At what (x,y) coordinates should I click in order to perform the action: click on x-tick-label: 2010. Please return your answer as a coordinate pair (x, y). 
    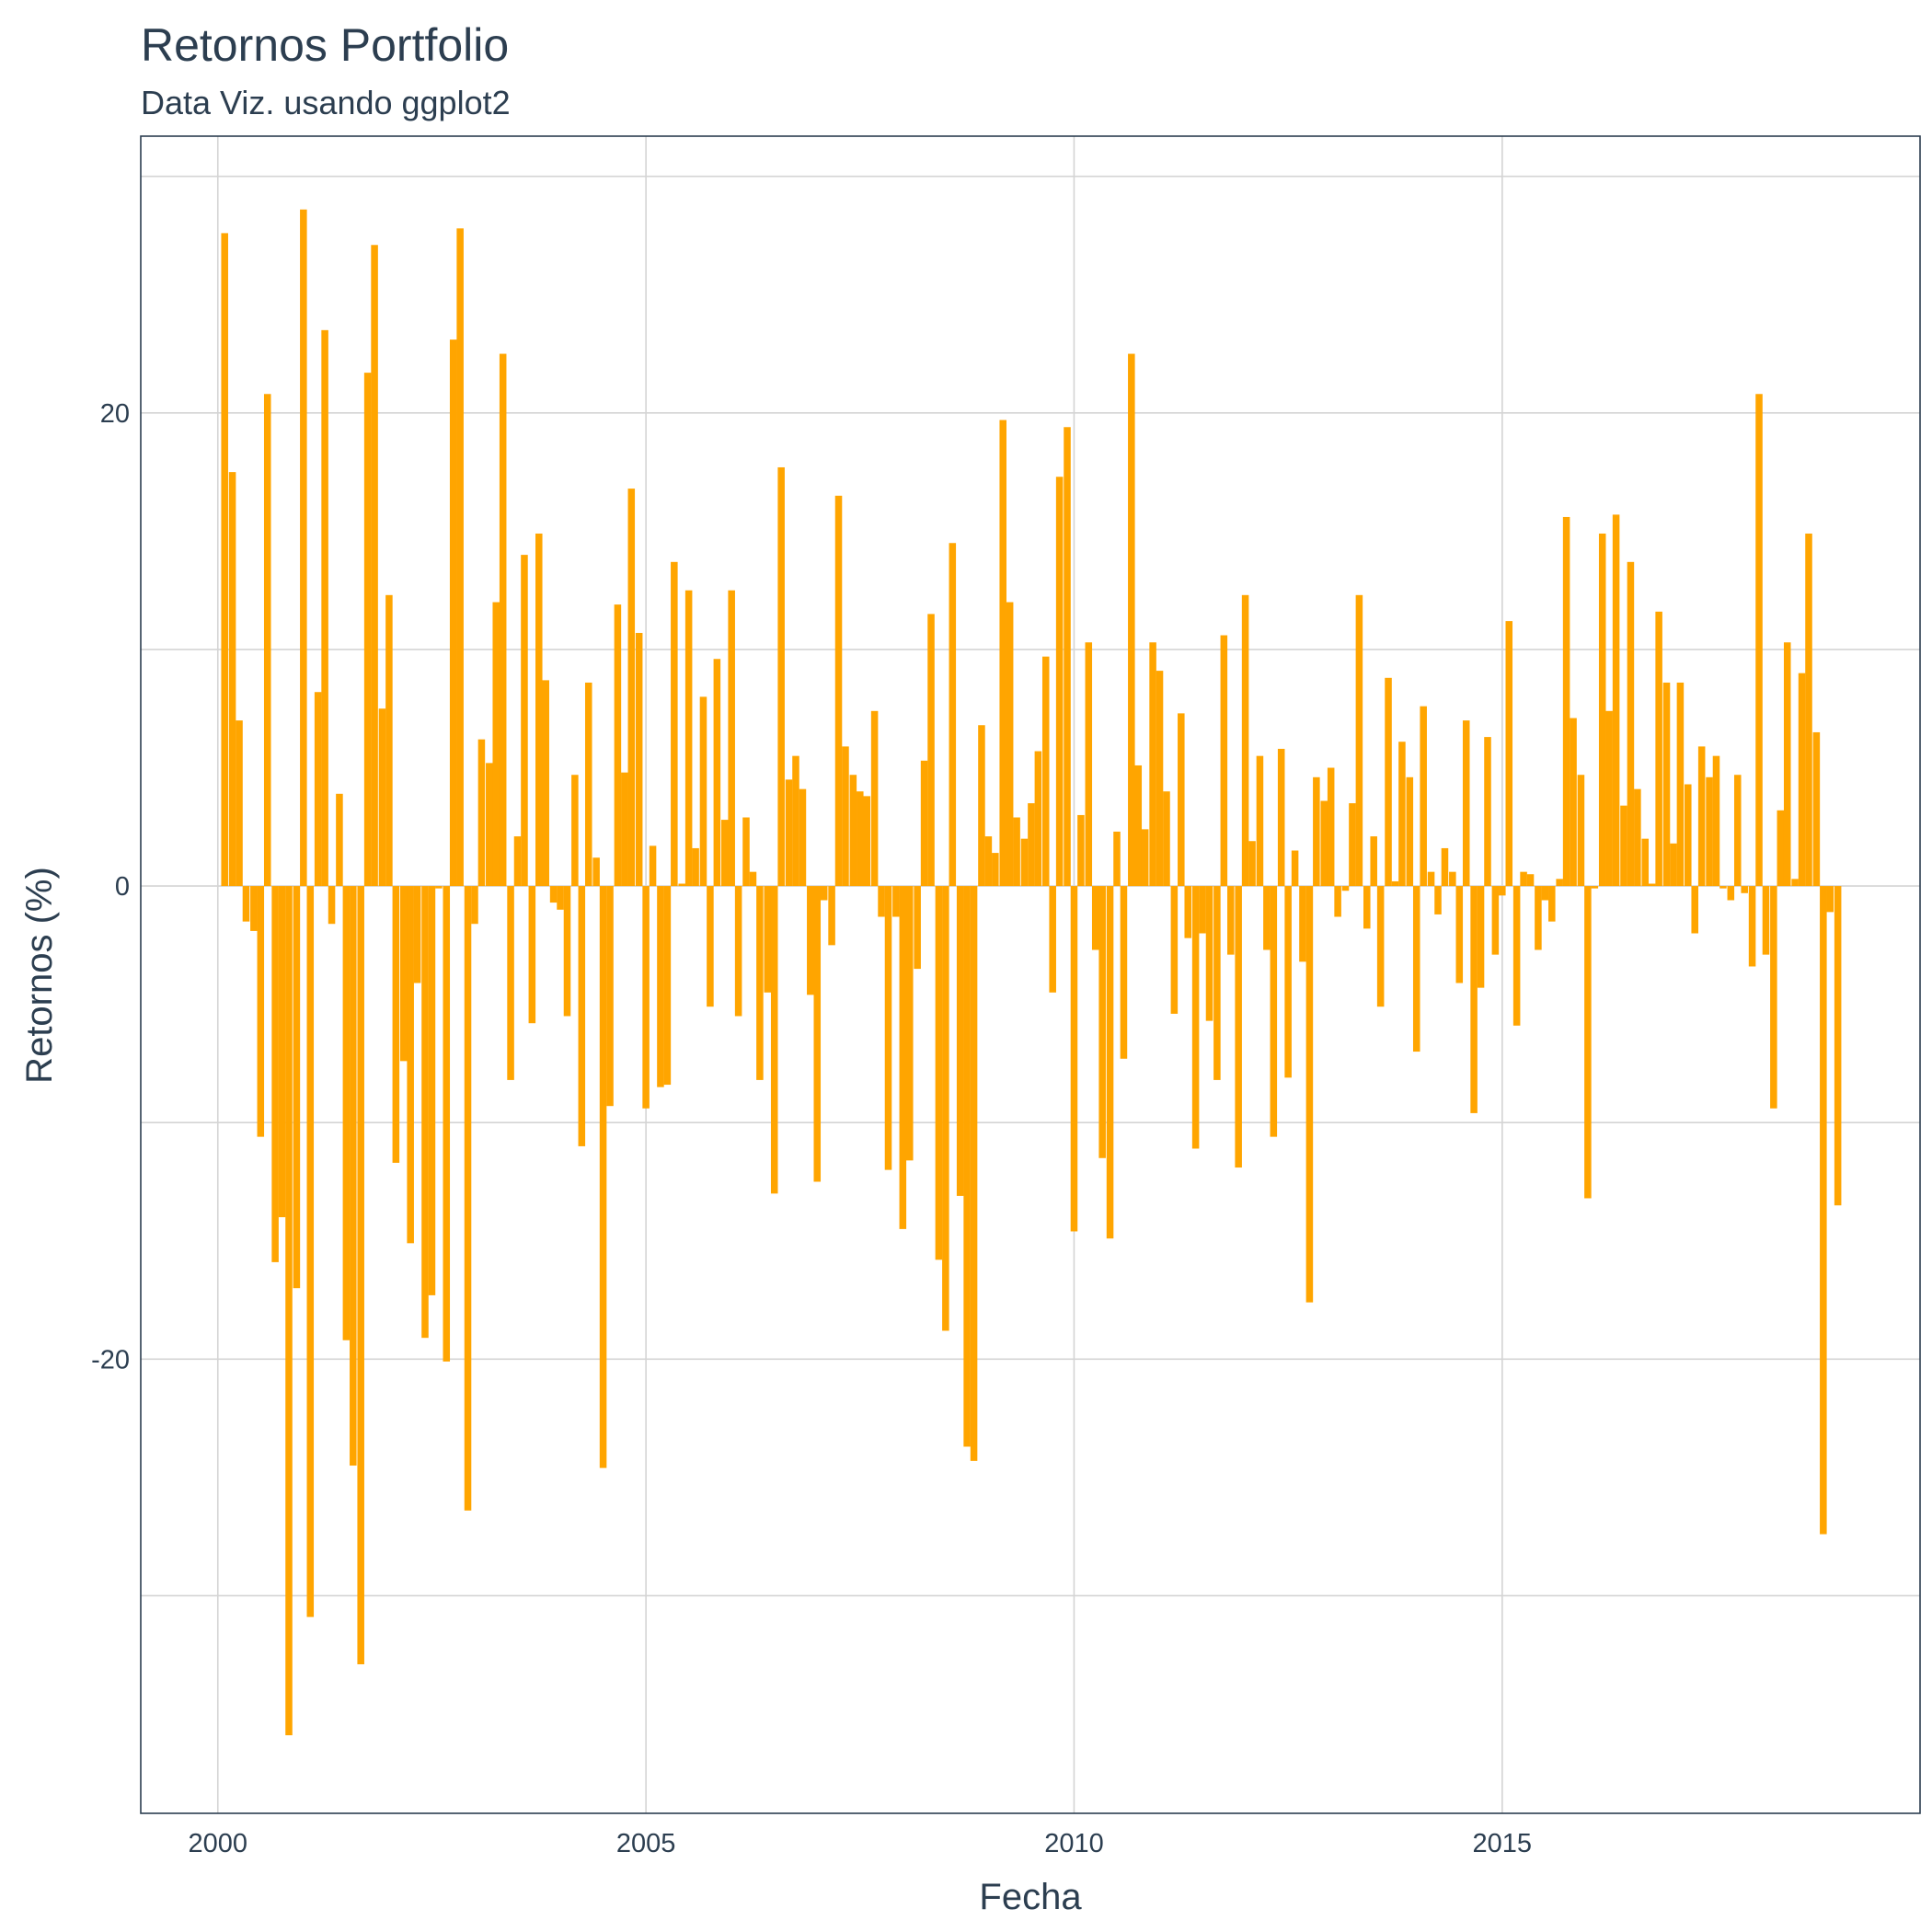
    Looking at the image, I should click on (1074, 1843).